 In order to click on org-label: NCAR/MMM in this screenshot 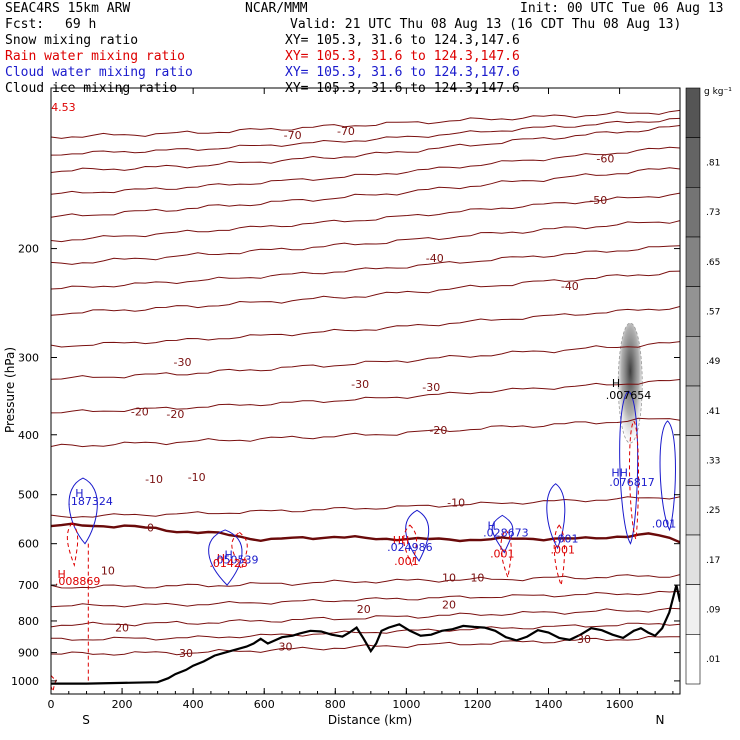, I will do `click(276, 8)`.